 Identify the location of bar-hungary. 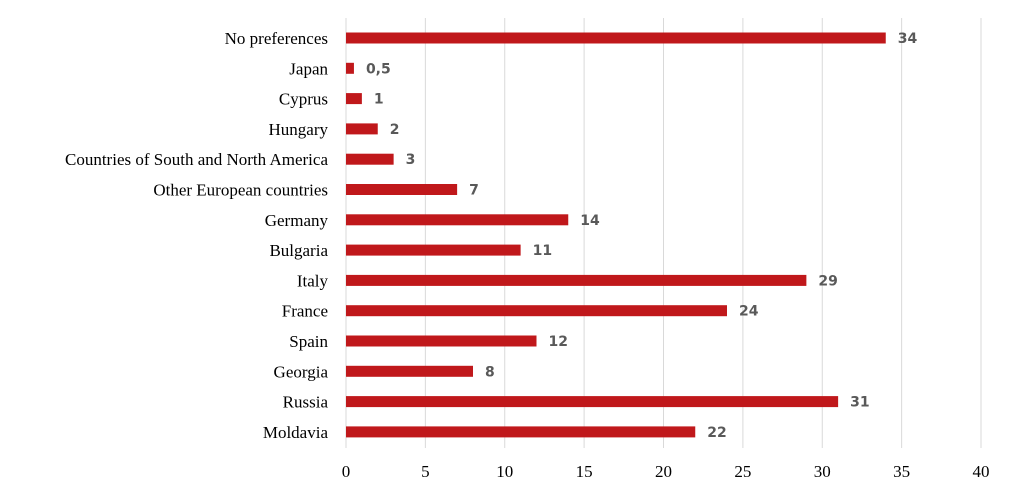
(362, 129).